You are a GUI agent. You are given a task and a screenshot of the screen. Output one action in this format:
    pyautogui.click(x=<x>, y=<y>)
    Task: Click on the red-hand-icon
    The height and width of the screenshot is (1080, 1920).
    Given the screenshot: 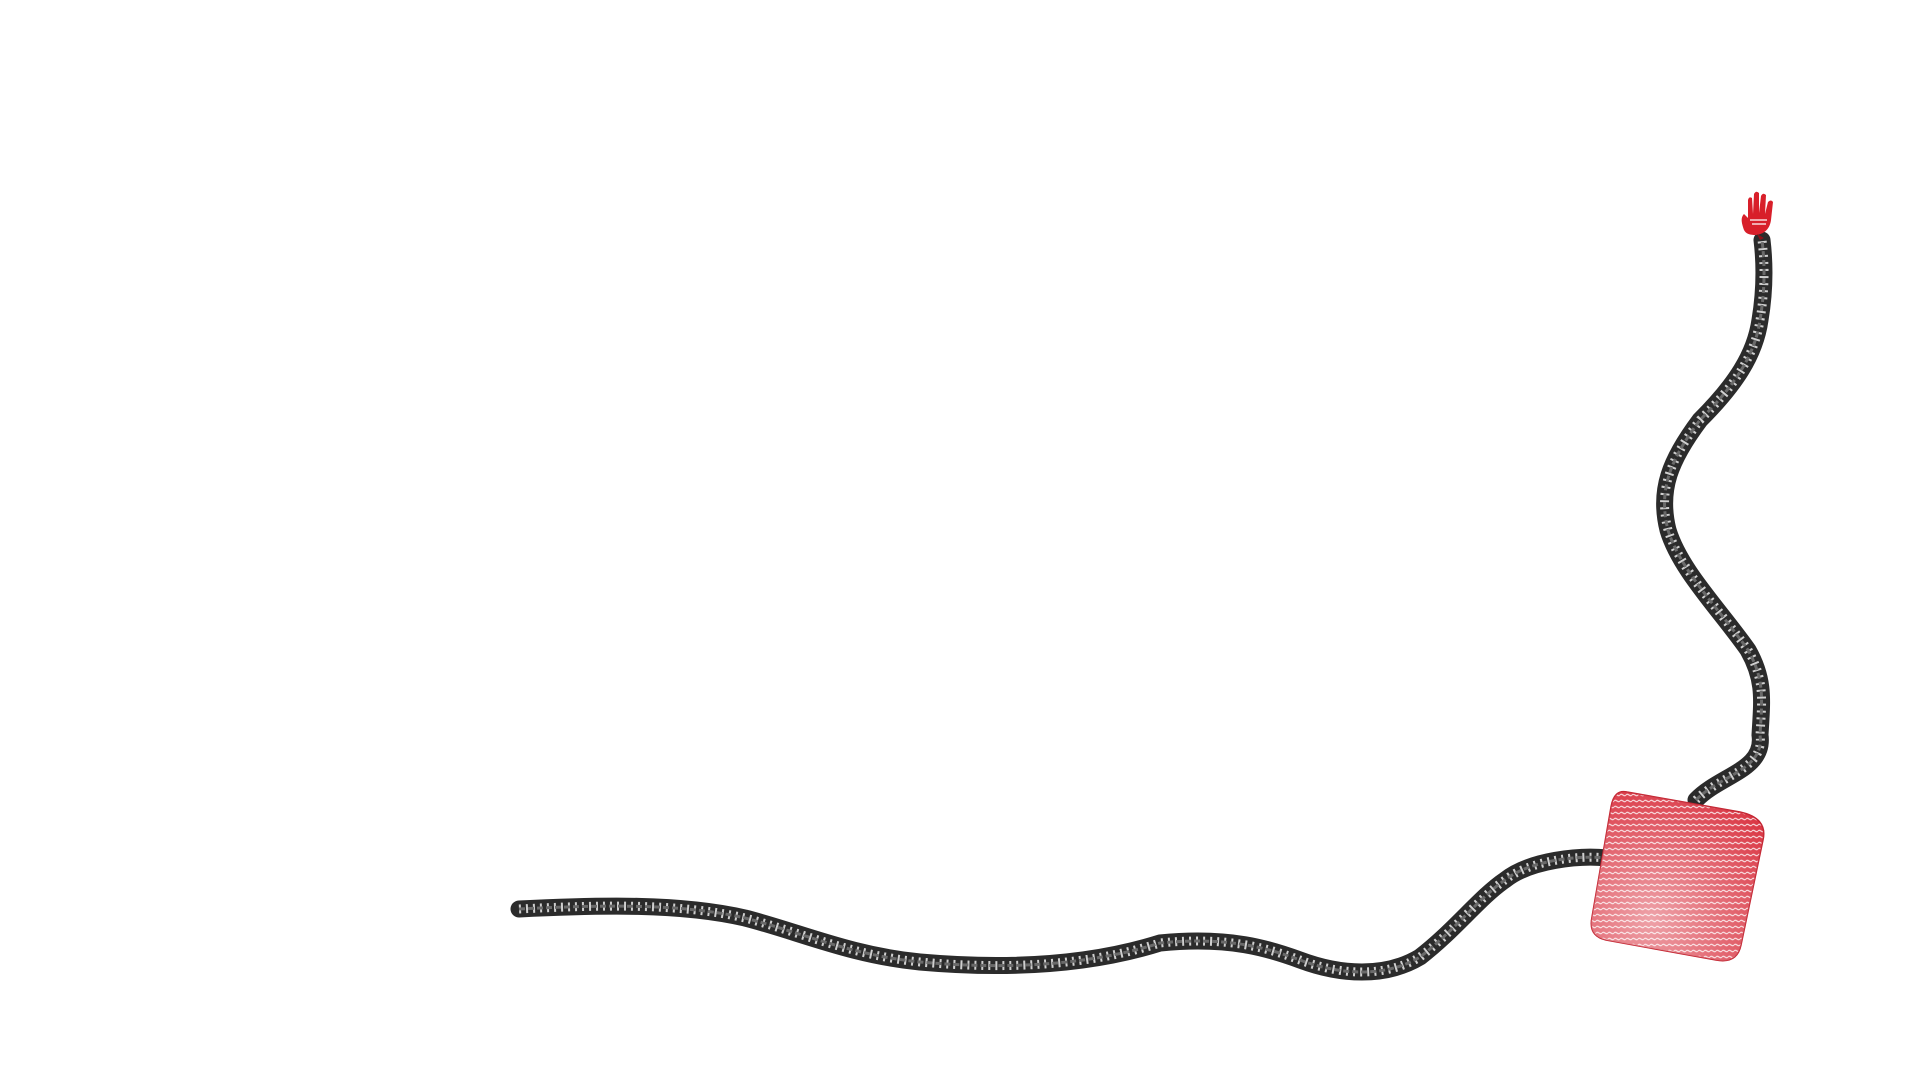 What is the action you would take?
    pyautogui.click(x=1757, y=215)
    